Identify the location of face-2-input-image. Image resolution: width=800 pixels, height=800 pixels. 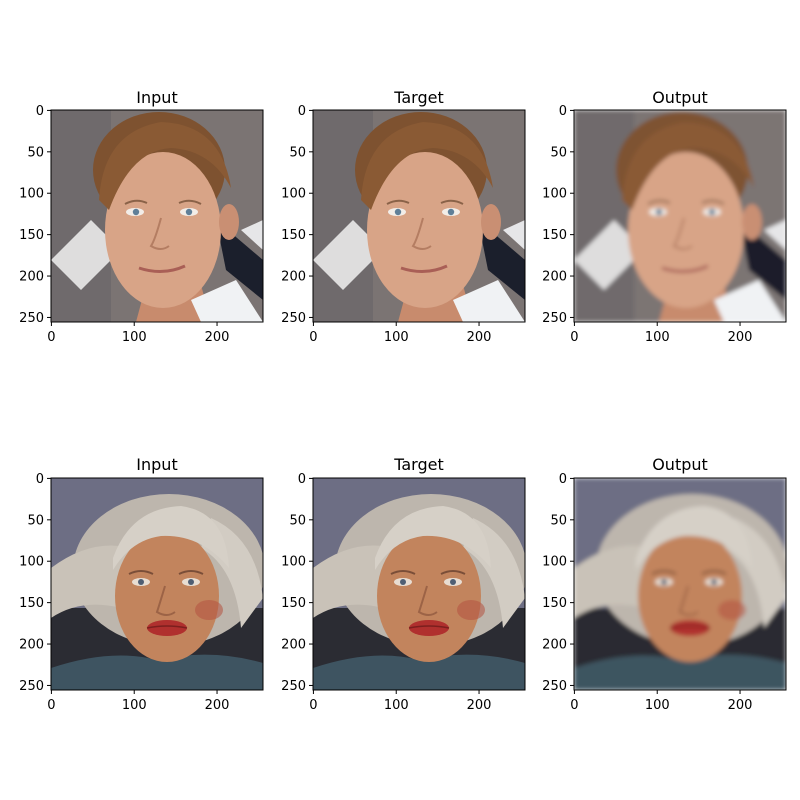
(157, 584).